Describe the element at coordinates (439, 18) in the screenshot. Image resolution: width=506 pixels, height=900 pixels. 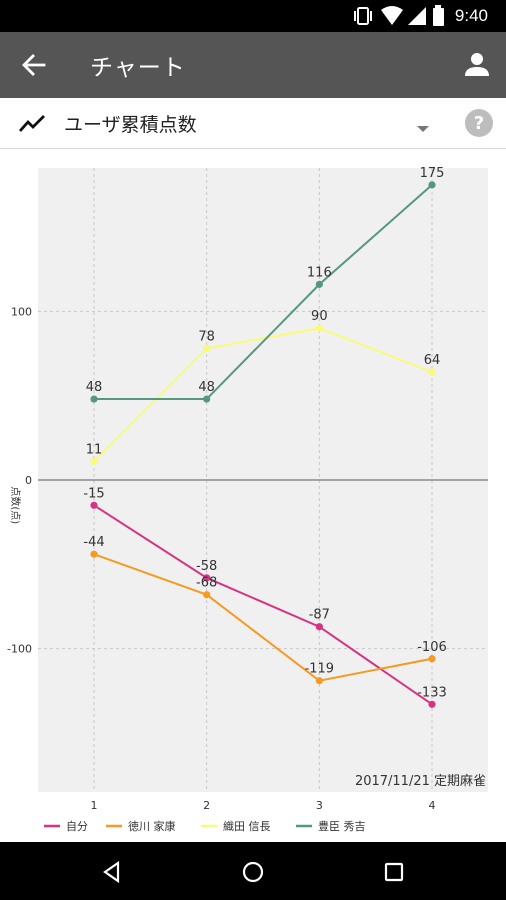
I see `battery-icon` at that location.